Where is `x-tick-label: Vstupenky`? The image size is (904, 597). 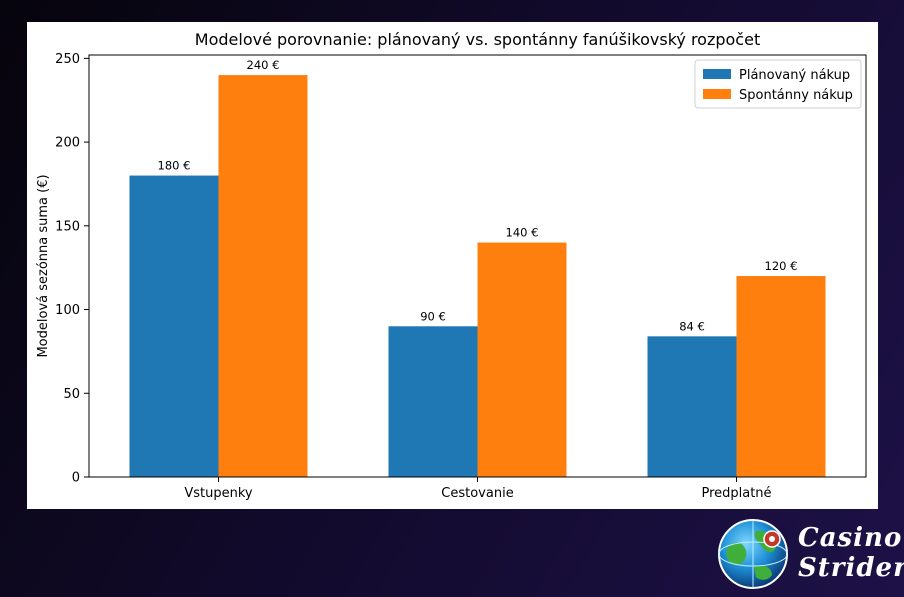
x-tick-label: Vstupenky is located at coordinates (218, 493).